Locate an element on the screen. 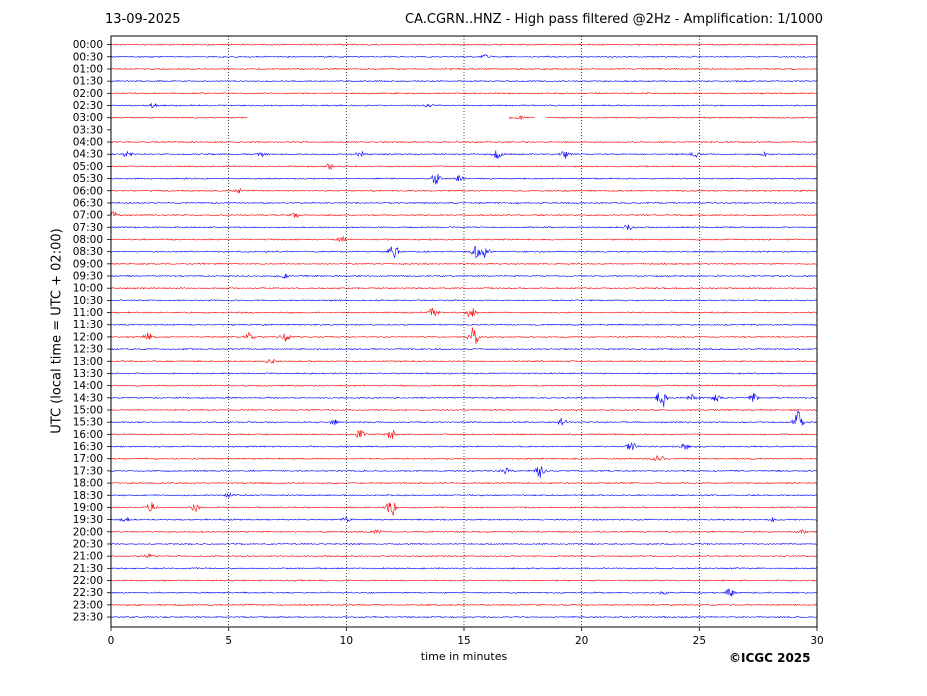 This screenshot has height=696, width=927. x-tick-label: 15 is located at coordinates (463, 641).